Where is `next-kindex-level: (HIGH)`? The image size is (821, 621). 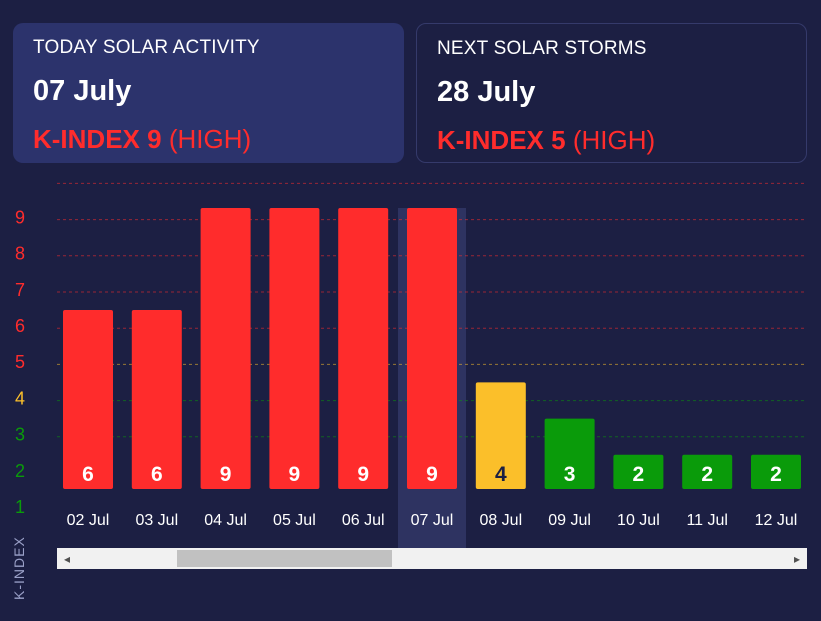
next-kindex-level: (HIGH) is located at coordinates (614, 140).